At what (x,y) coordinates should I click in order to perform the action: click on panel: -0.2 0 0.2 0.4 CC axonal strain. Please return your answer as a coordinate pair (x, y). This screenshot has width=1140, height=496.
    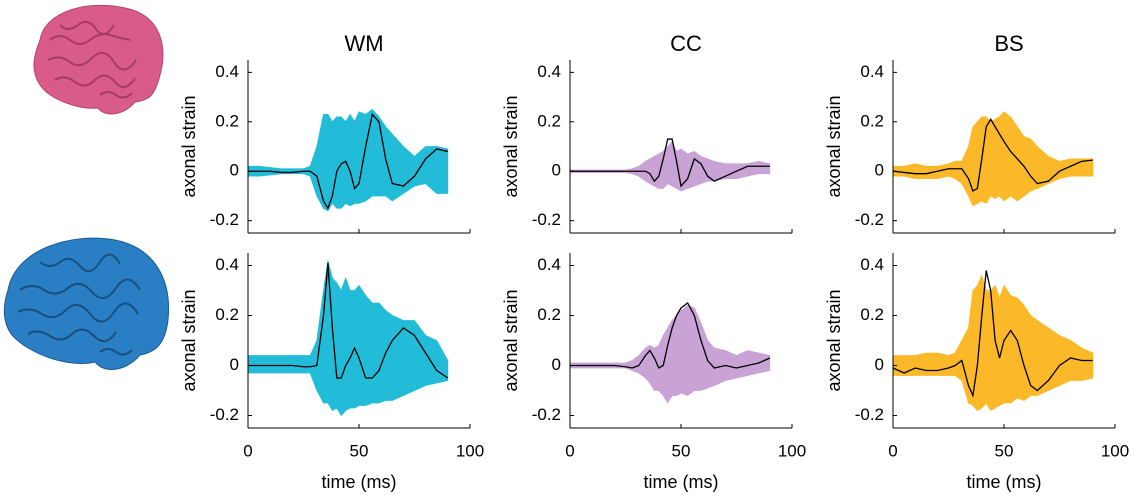
    Looking at the image, I should click on (647, 132).